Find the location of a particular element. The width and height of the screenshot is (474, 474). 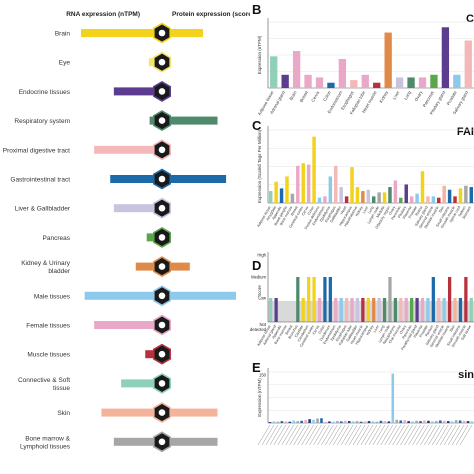

x-tick-label: Colon is located at coordinates (327, 95).